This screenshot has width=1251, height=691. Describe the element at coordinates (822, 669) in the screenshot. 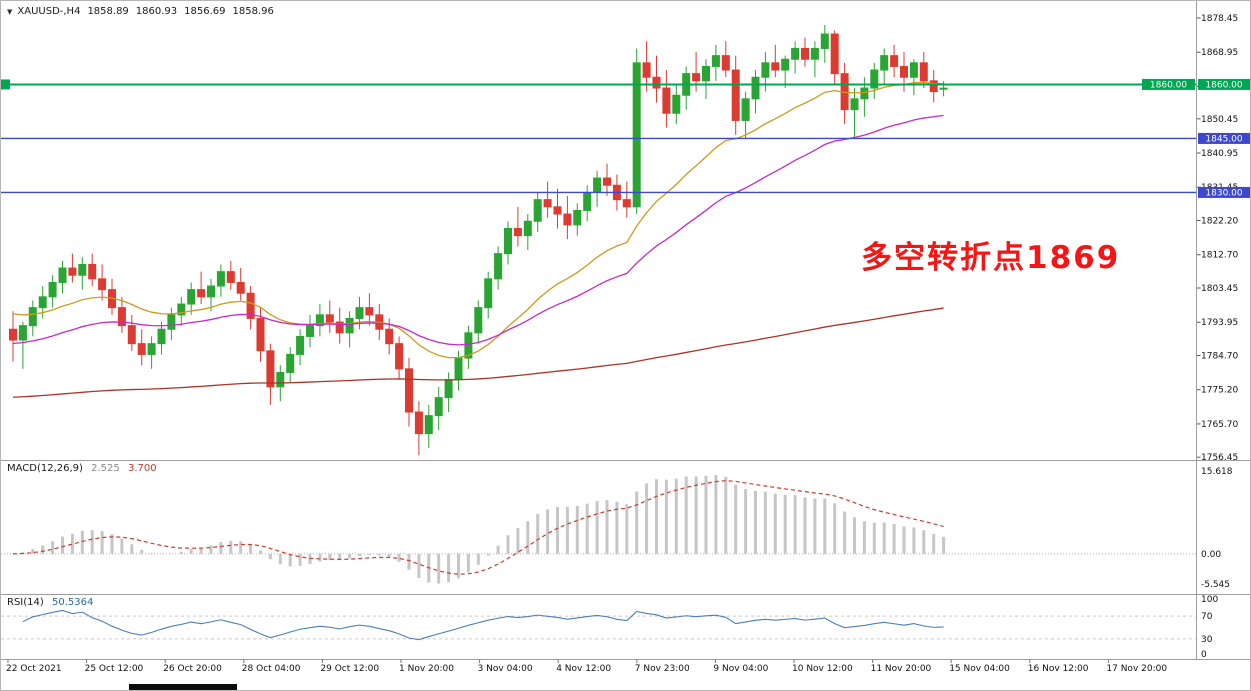

I see `time-label: 10 Nov 12:00` at that location.